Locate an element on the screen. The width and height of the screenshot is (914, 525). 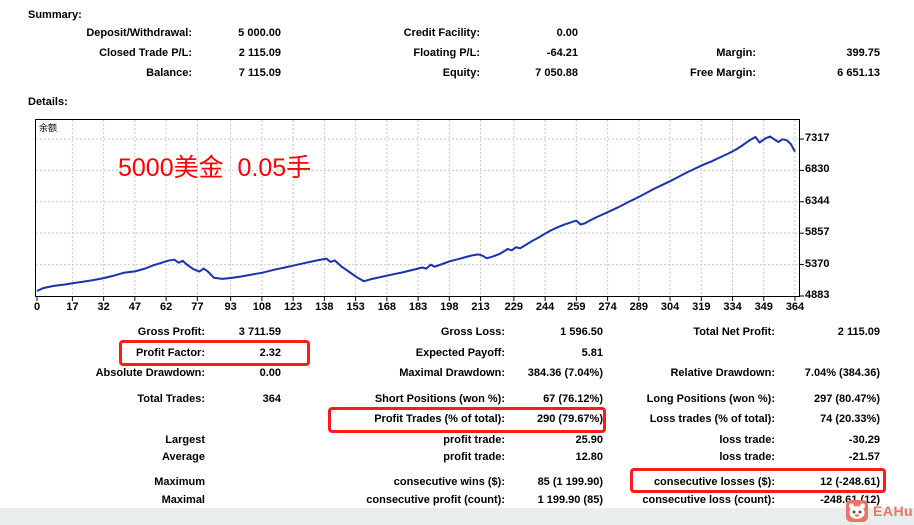
stat-label: Long Positions (won %): is located at coordinates (710, 399).